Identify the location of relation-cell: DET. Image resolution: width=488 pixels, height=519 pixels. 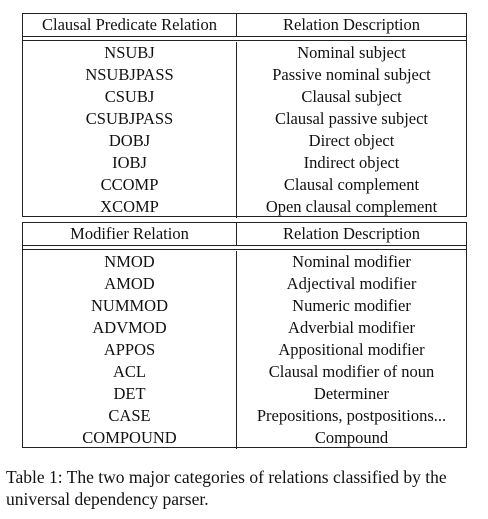
(130, 394).